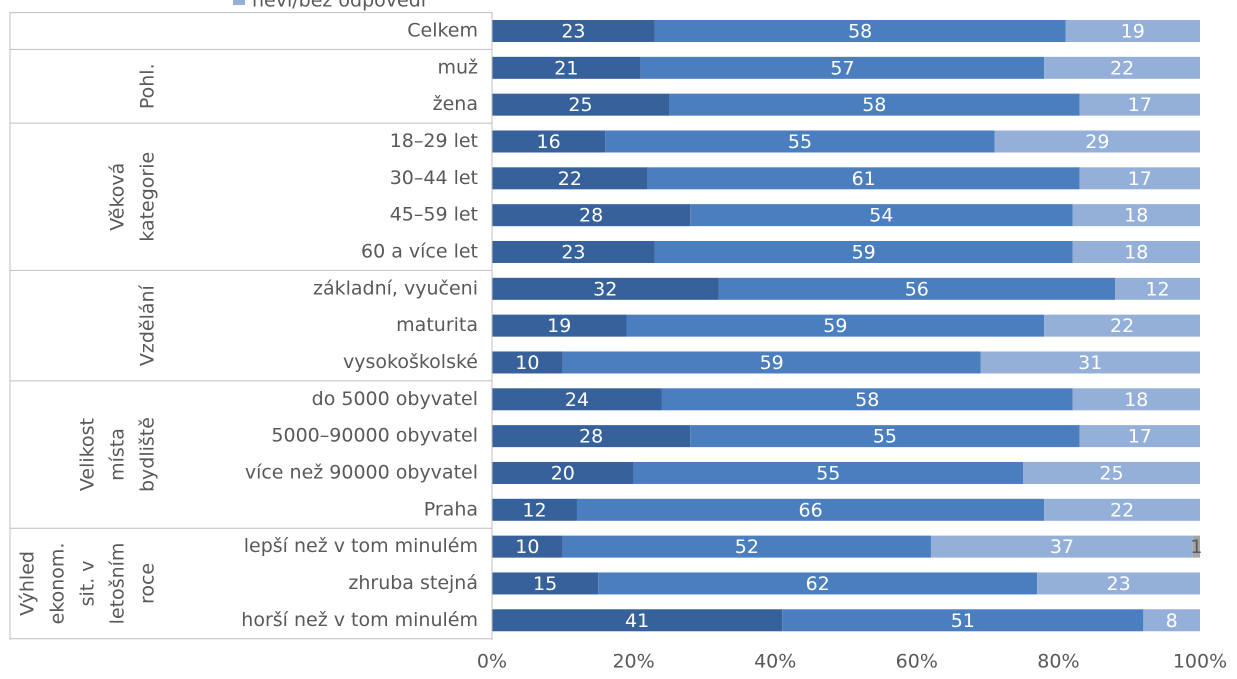  I want to click on category-label: do 5000 obyvatel, so click(395, 399).